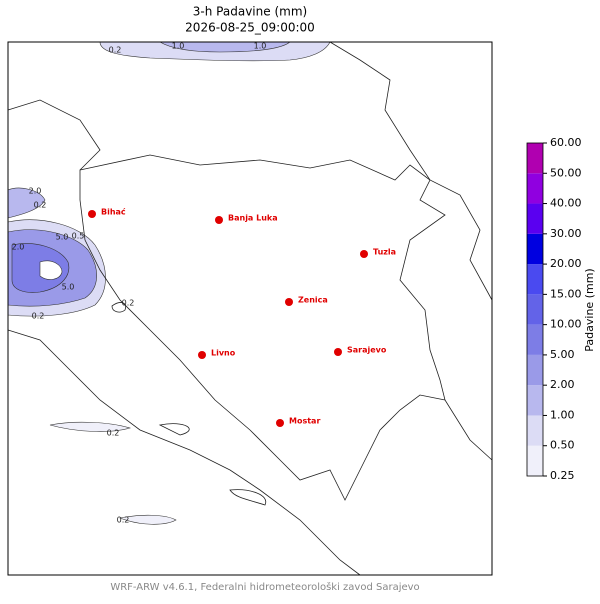 The height and width of the screenshot is (604, 600). I want to click on city-label: Zenica, so click(313, 300).